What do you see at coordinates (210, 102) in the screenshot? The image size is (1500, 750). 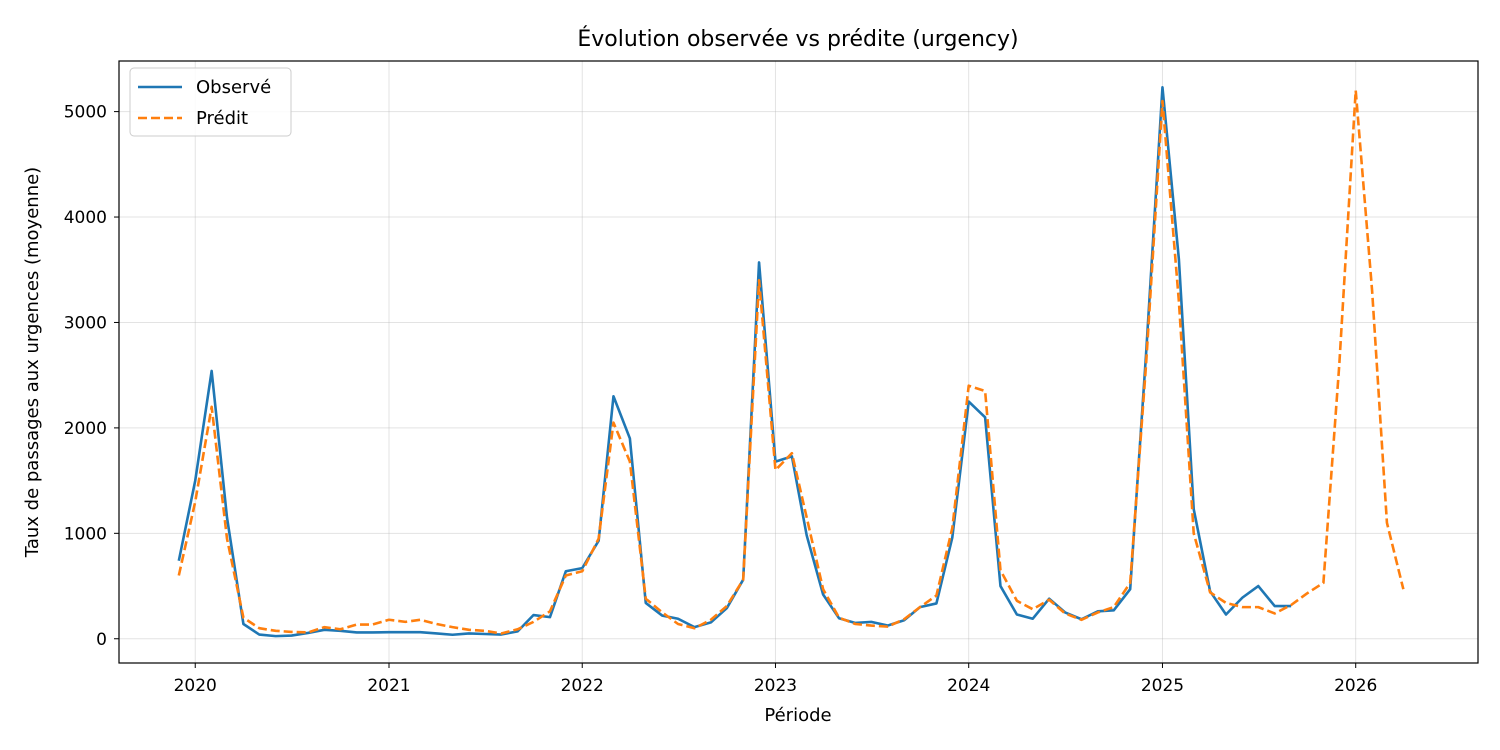 I see `legend: Observé Prédit` at bounding box center [210, 102].